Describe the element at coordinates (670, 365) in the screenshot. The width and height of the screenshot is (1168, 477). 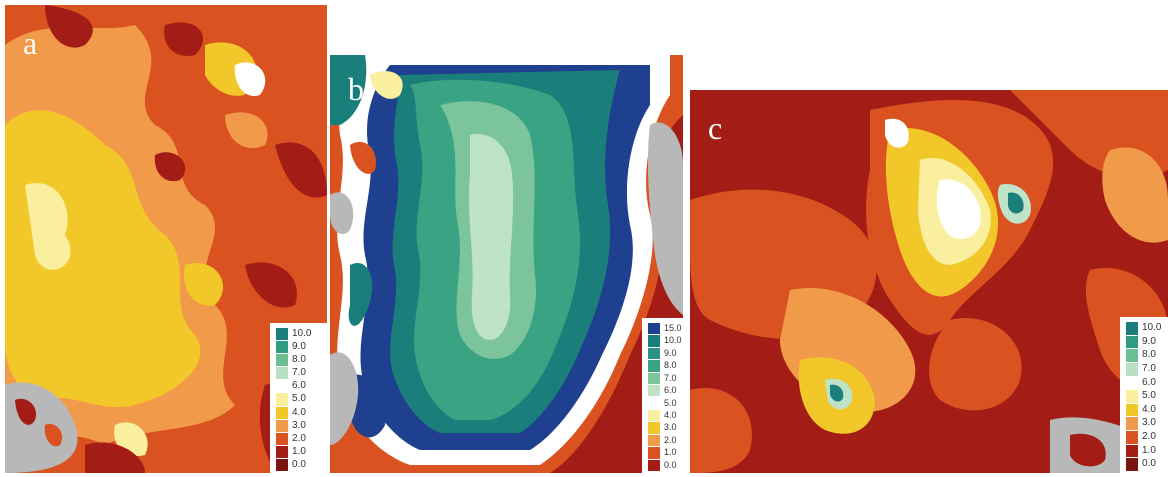
I see `panel-b-legend-value: 8.0` at that location.